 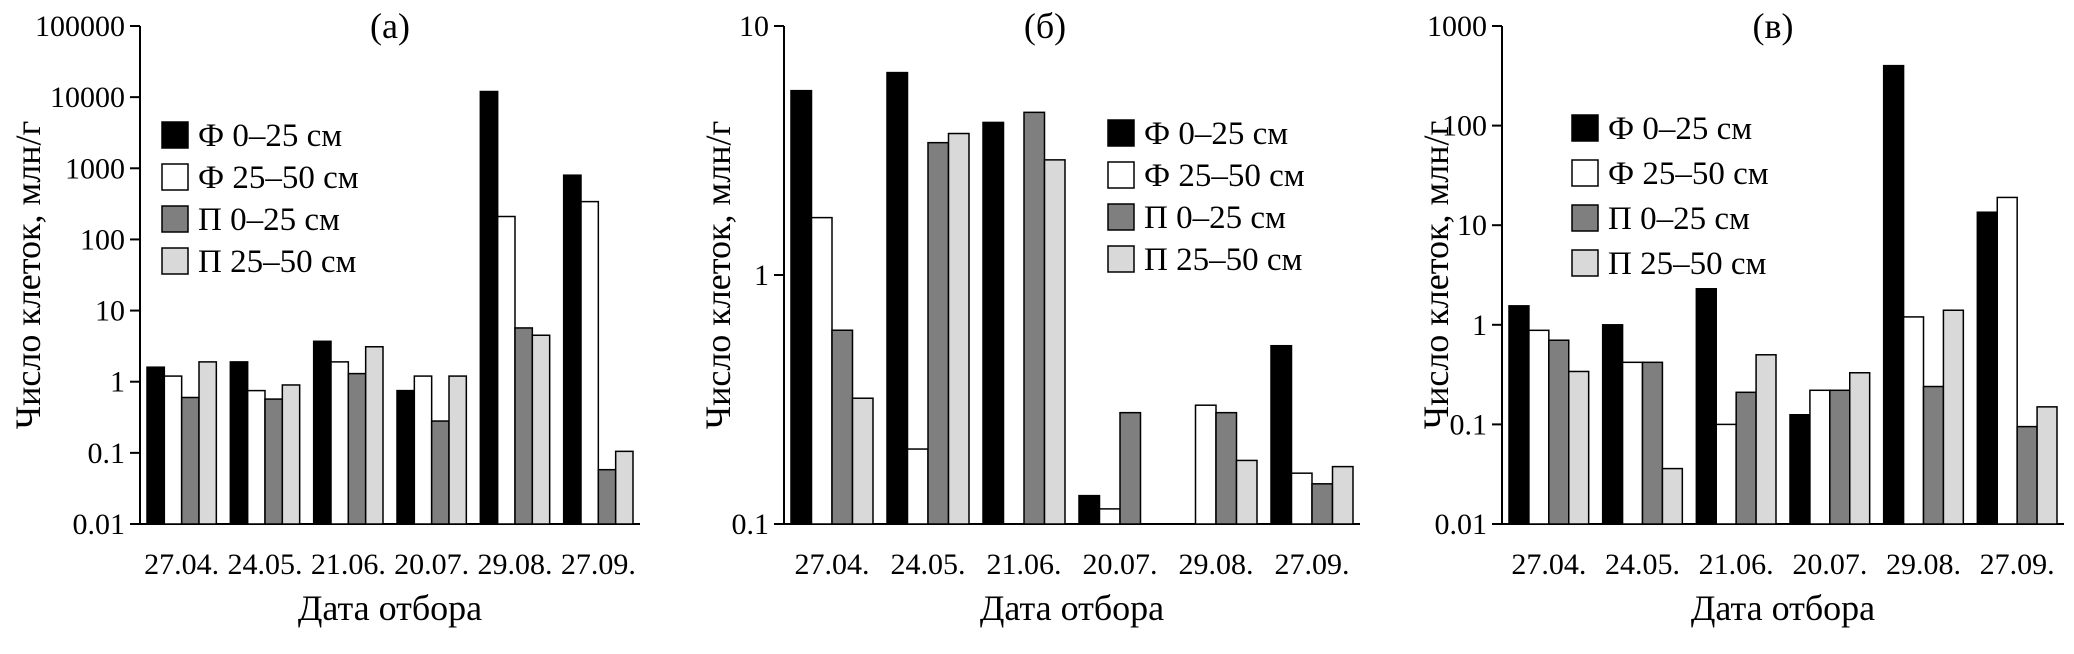 I want to click on y-tick-label: 0.1, so click(x=751, y=524).